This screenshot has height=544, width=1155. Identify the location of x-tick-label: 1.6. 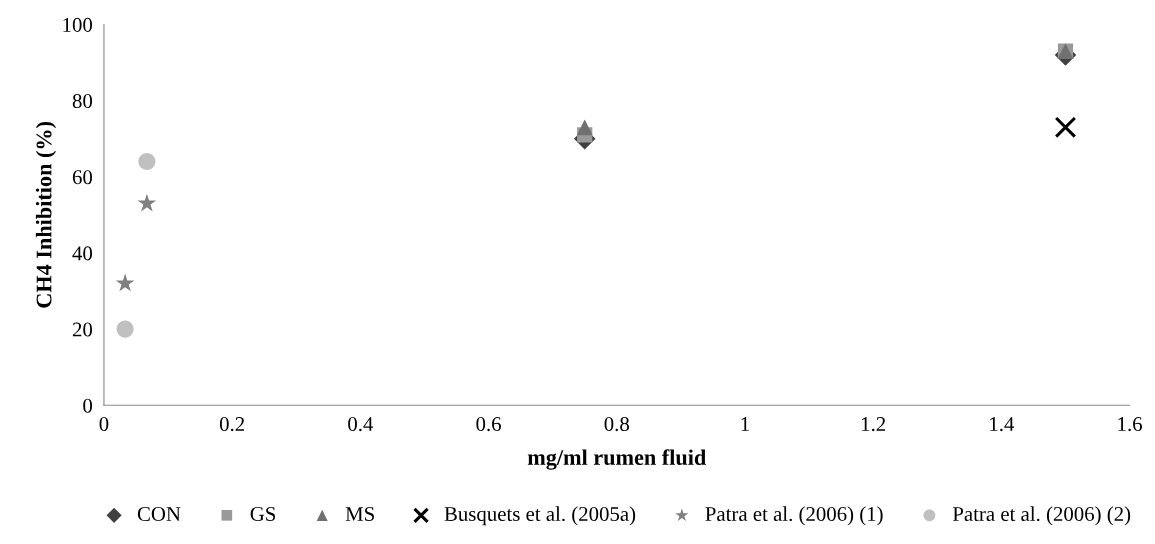
(1130, 424).